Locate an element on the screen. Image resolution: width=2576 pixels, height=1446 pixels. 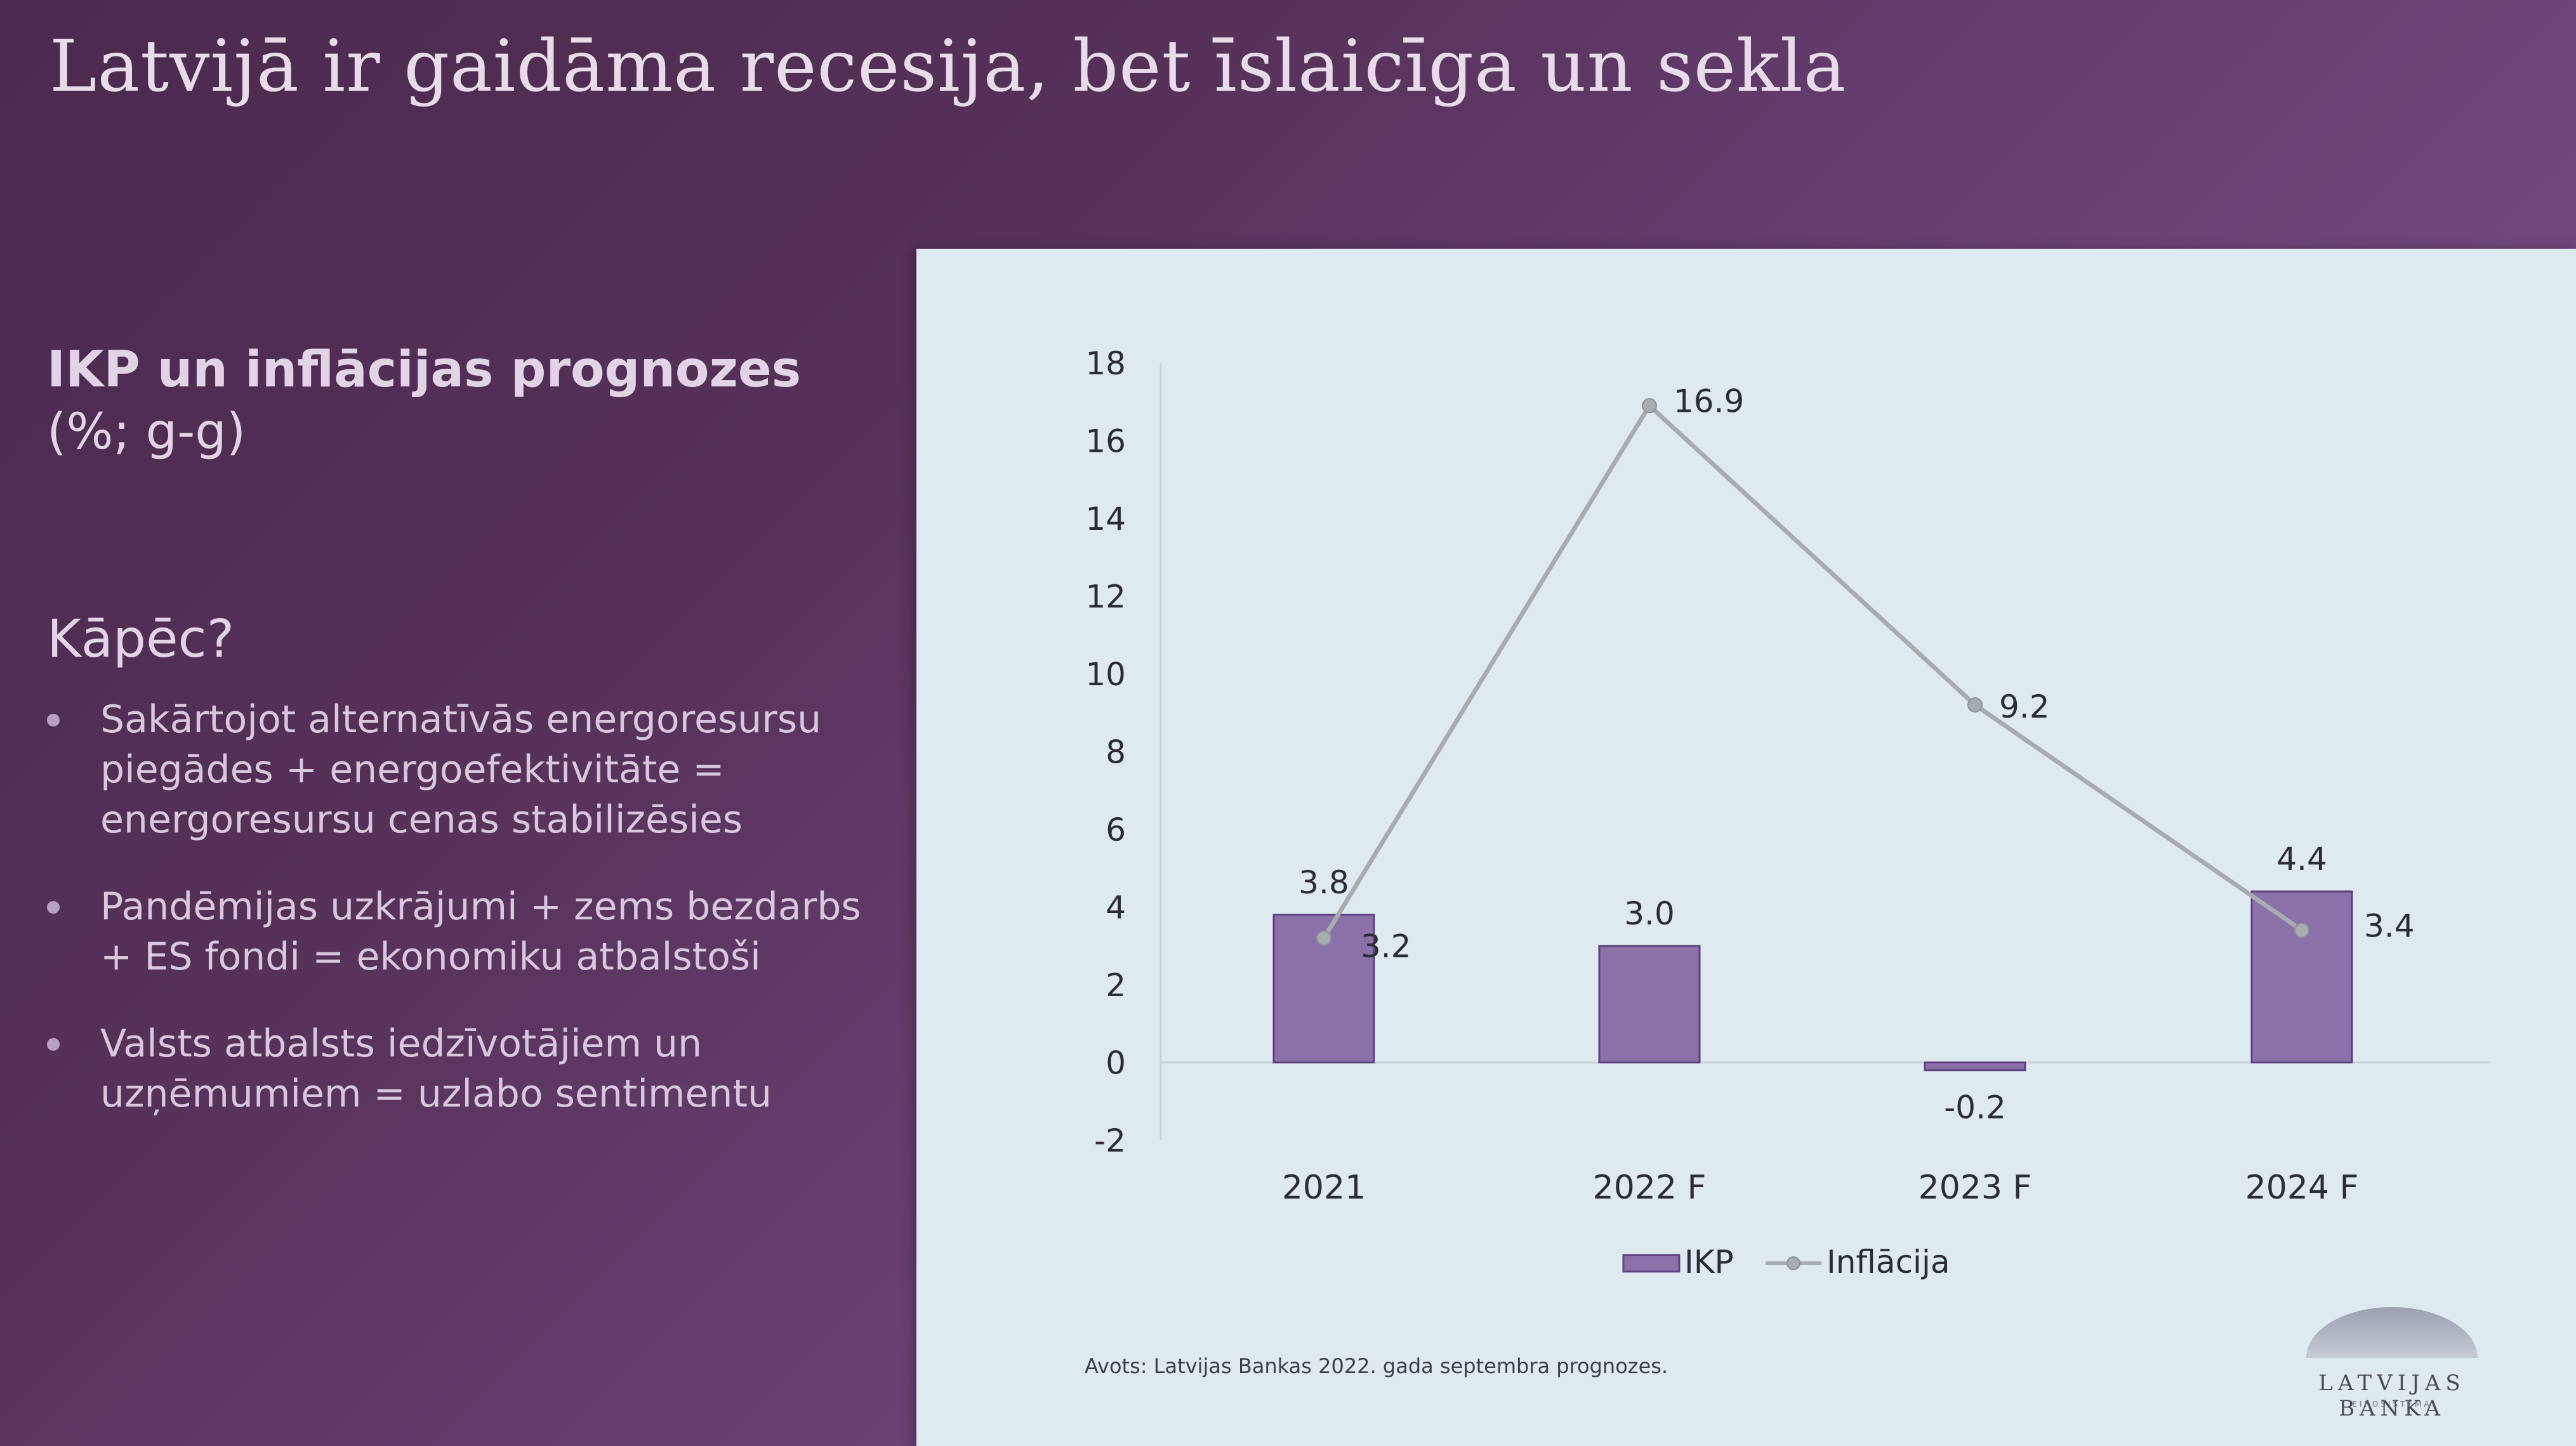
logo-subtext: EIROSISTĒMA is located at coordinates (2392, 1404).